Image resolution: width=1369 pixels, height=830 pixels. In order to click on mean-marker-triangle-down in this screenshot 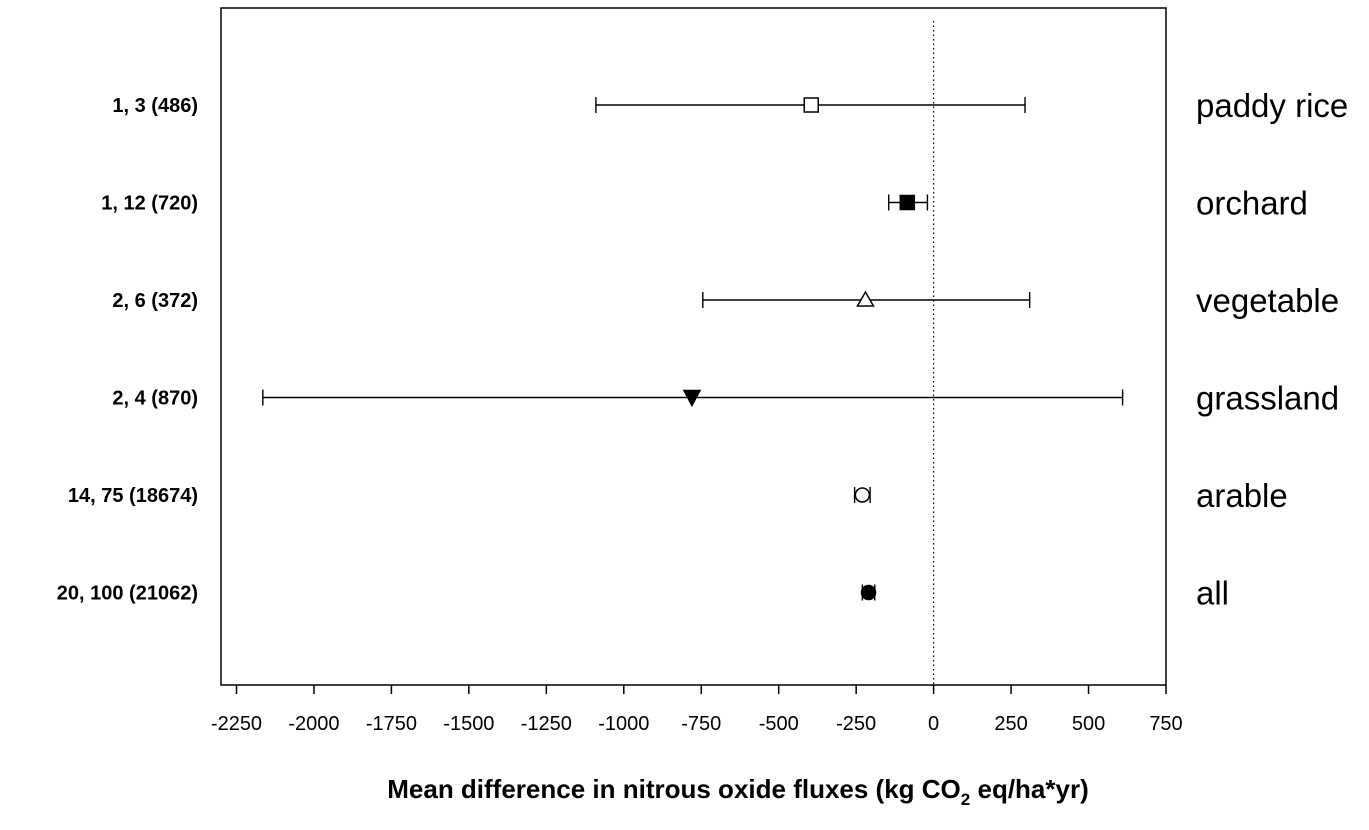, I will do `click(692, 398)`.